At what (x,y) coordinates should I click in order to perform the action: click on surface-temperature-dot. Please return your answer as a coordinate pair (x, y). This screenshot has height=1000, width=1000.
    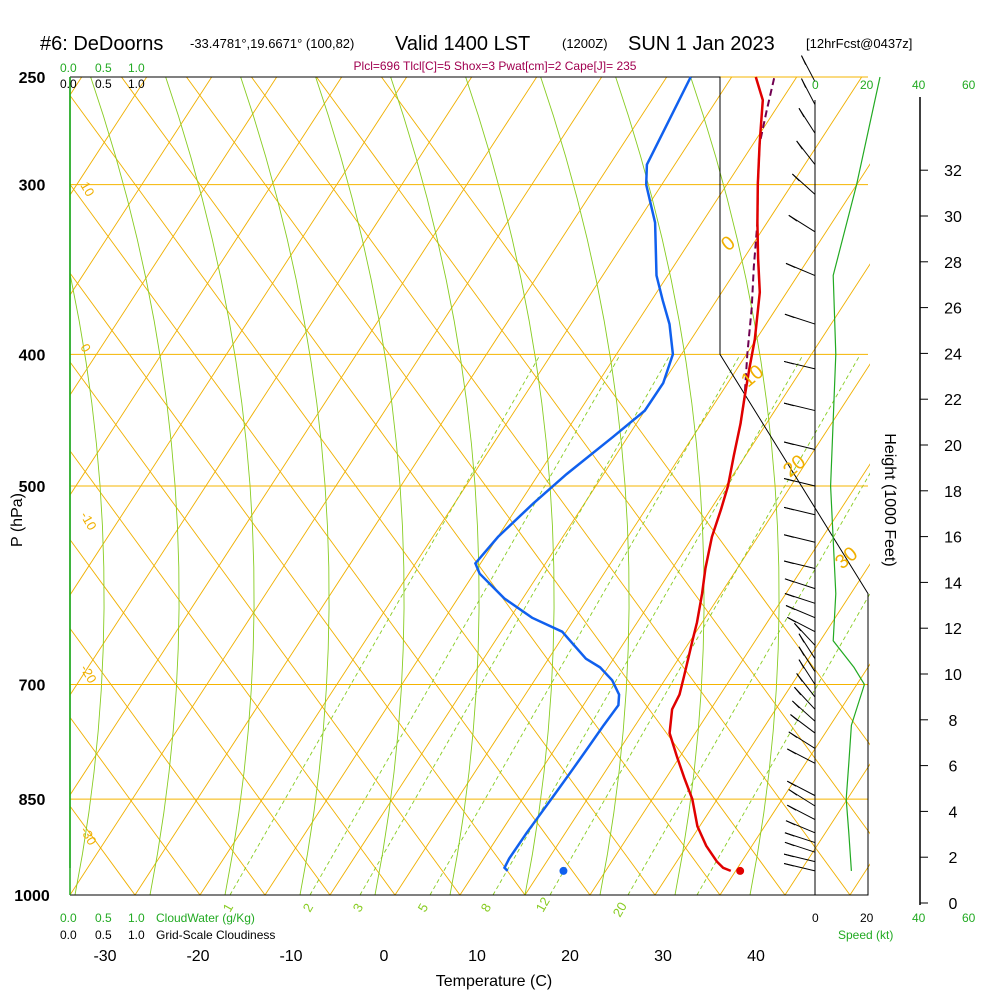
    Looking at the image, I should click on (740, 870).